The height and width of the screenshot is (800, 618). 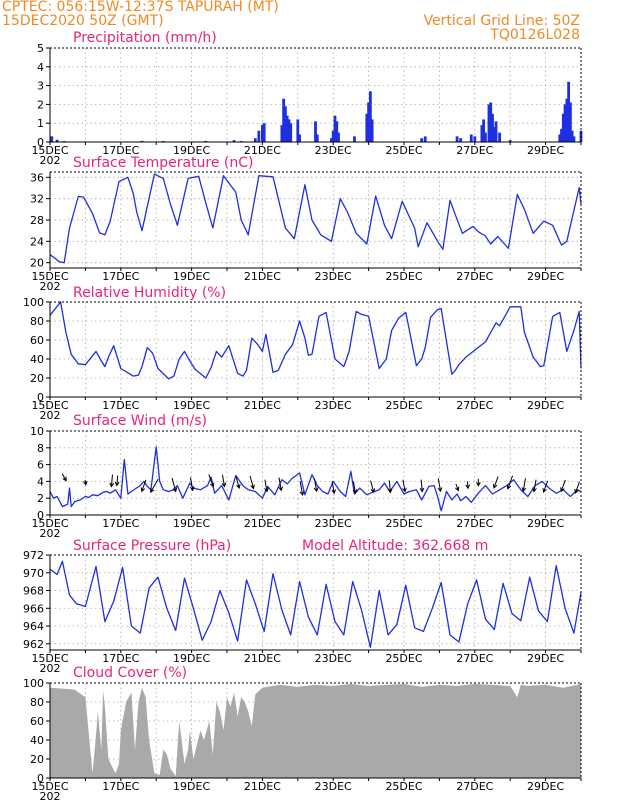 I want to click on y-tick-label: 5, so click(x=40, y=48).